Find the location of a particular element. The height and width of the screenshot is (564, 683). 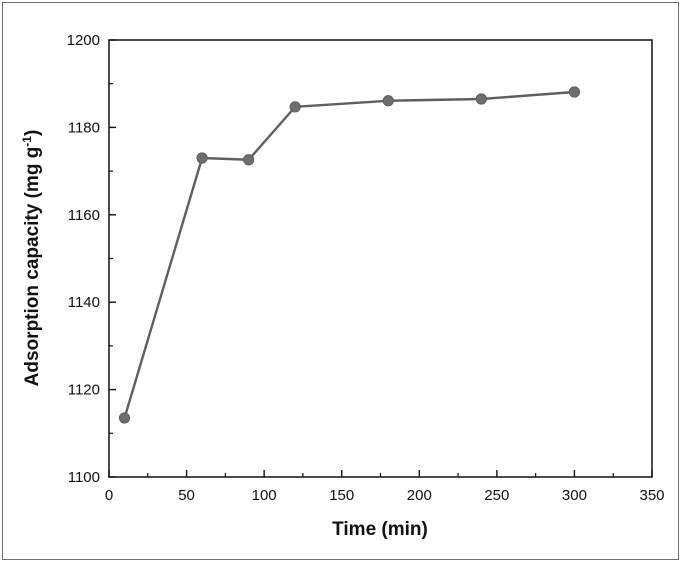

x-tick-label: 300 is located at coordinates (574, 495).